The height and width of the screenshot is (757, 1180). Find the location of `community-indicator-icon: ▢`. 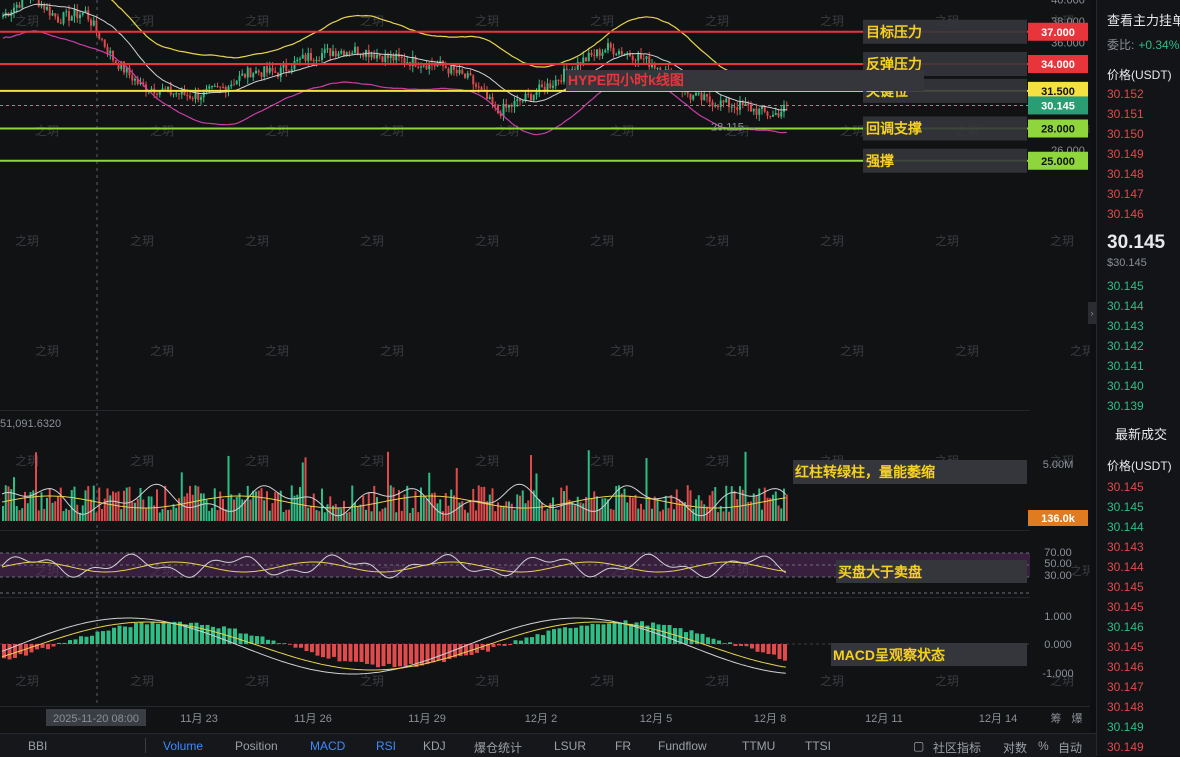

community-indicator-icon: ▢ is located at coordinates (919, 746).